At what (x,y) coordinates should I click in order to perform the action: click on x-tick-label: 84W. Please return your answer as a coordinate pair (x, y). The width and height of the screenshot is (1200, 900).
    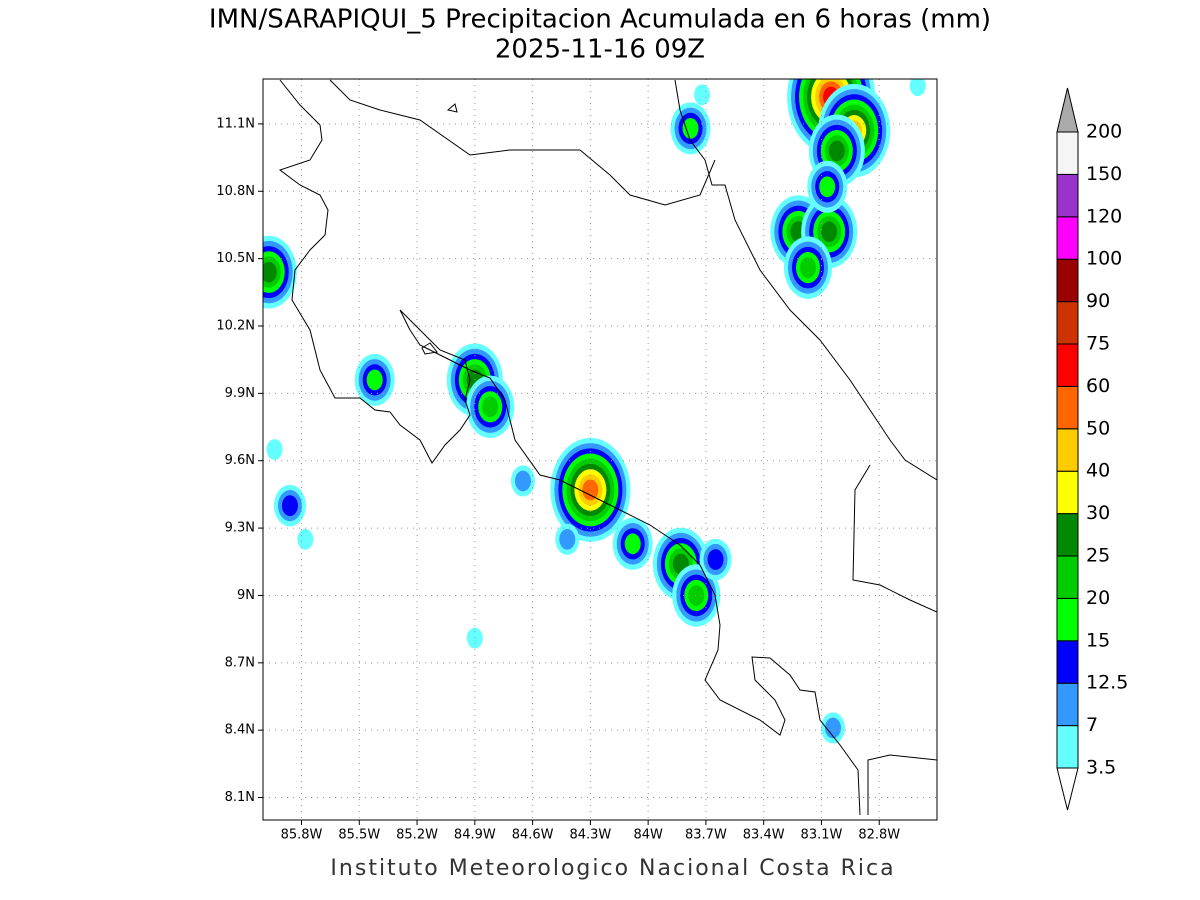
    Looking at the image, I should click on (648, 835).